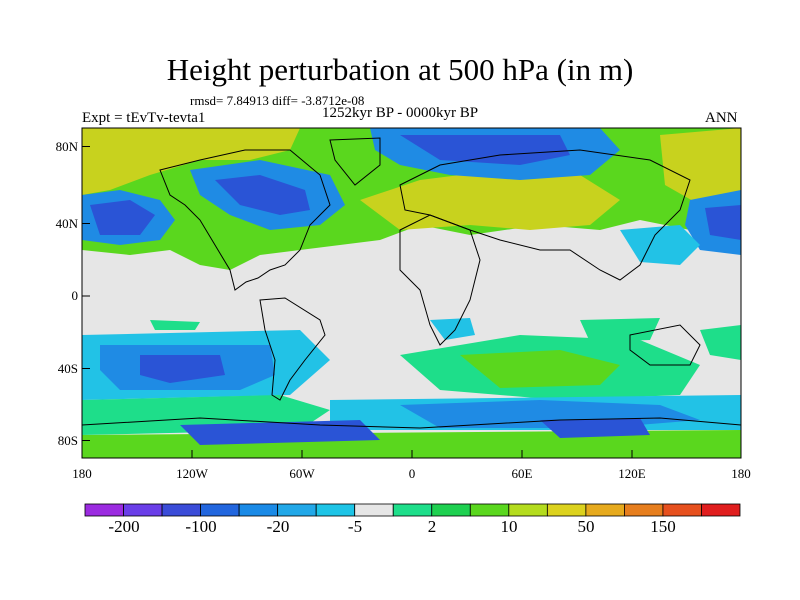  I want to click on coast-greenland, so click(355, 161).